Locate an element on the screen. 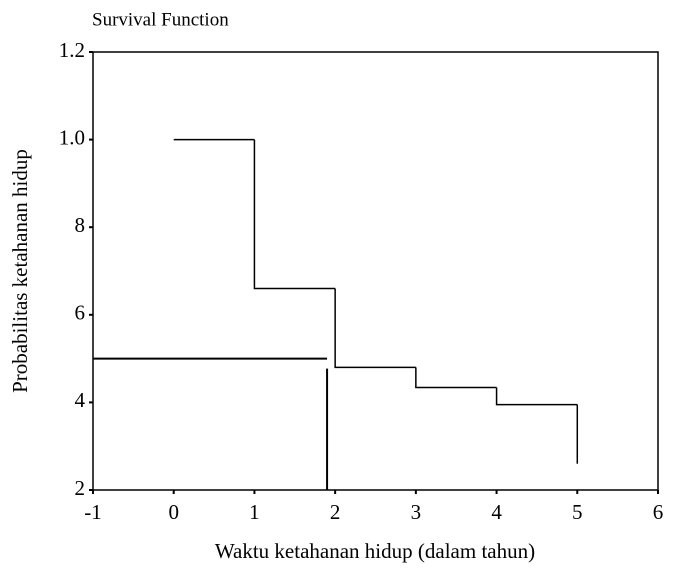 The height and width of the screenshot is (573, 675). x-tick-label: -1 is located at coordinates (93, 512).